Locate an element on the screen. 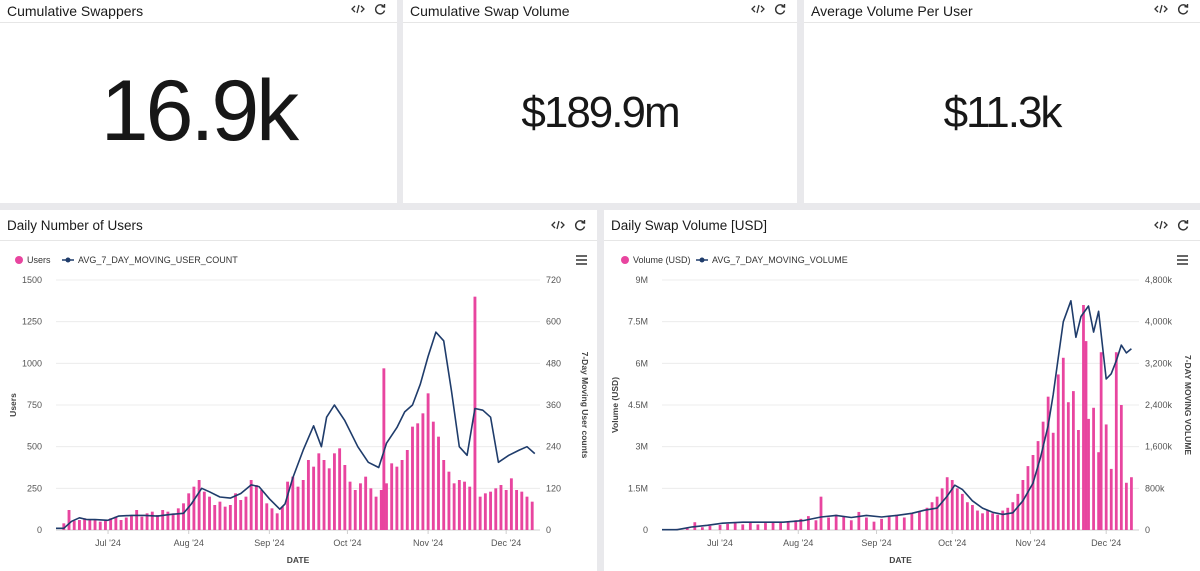 This screenshot has width=1200, height=571. y2-tick-label: 600 is located at coordinates (553, 322).